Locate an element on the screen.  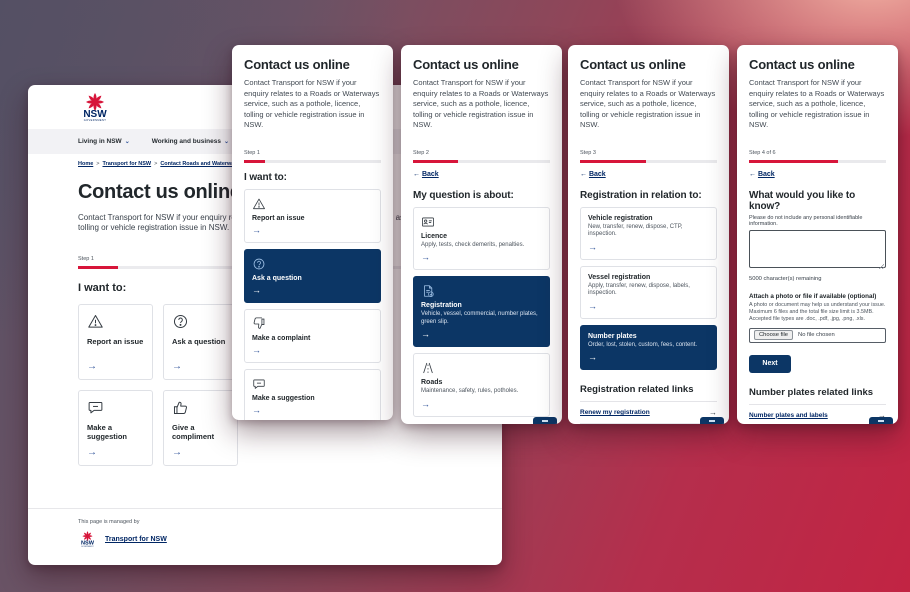
nav-item-working-and-business: Working and business ⌄ is located at coordinates (190, 141).